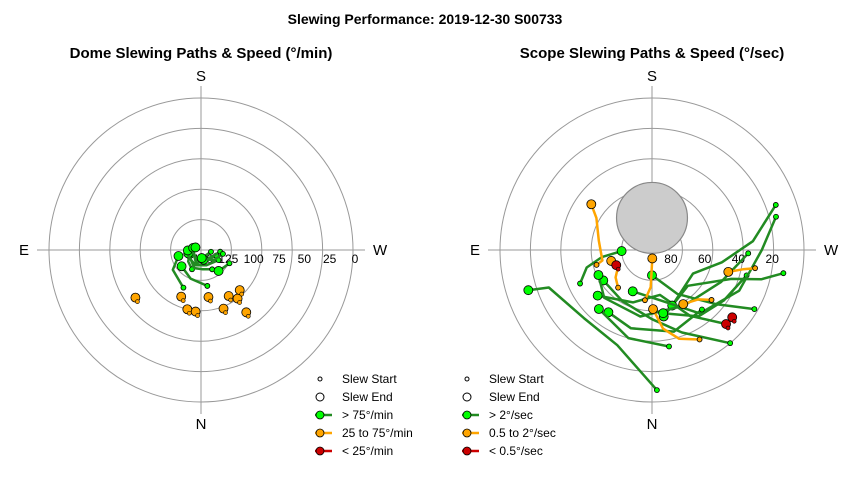  What do you see at coordinates (739, 259) in the screenshot?
I see `radial-tick-label: 40` at bounding box center [739, 259].